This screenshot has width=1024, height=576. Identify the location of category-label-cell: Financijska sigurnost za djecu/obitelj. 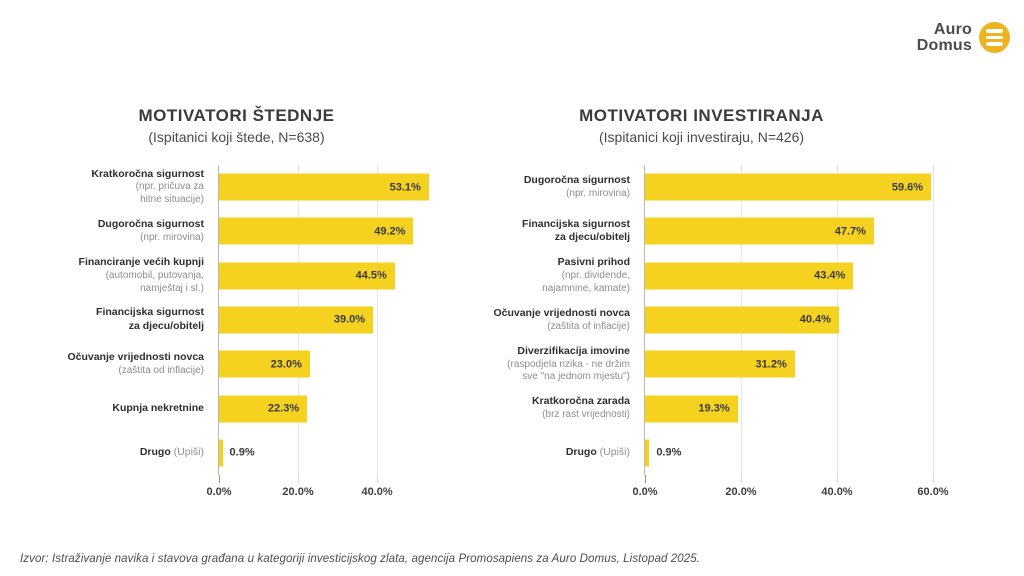
(567, 231).